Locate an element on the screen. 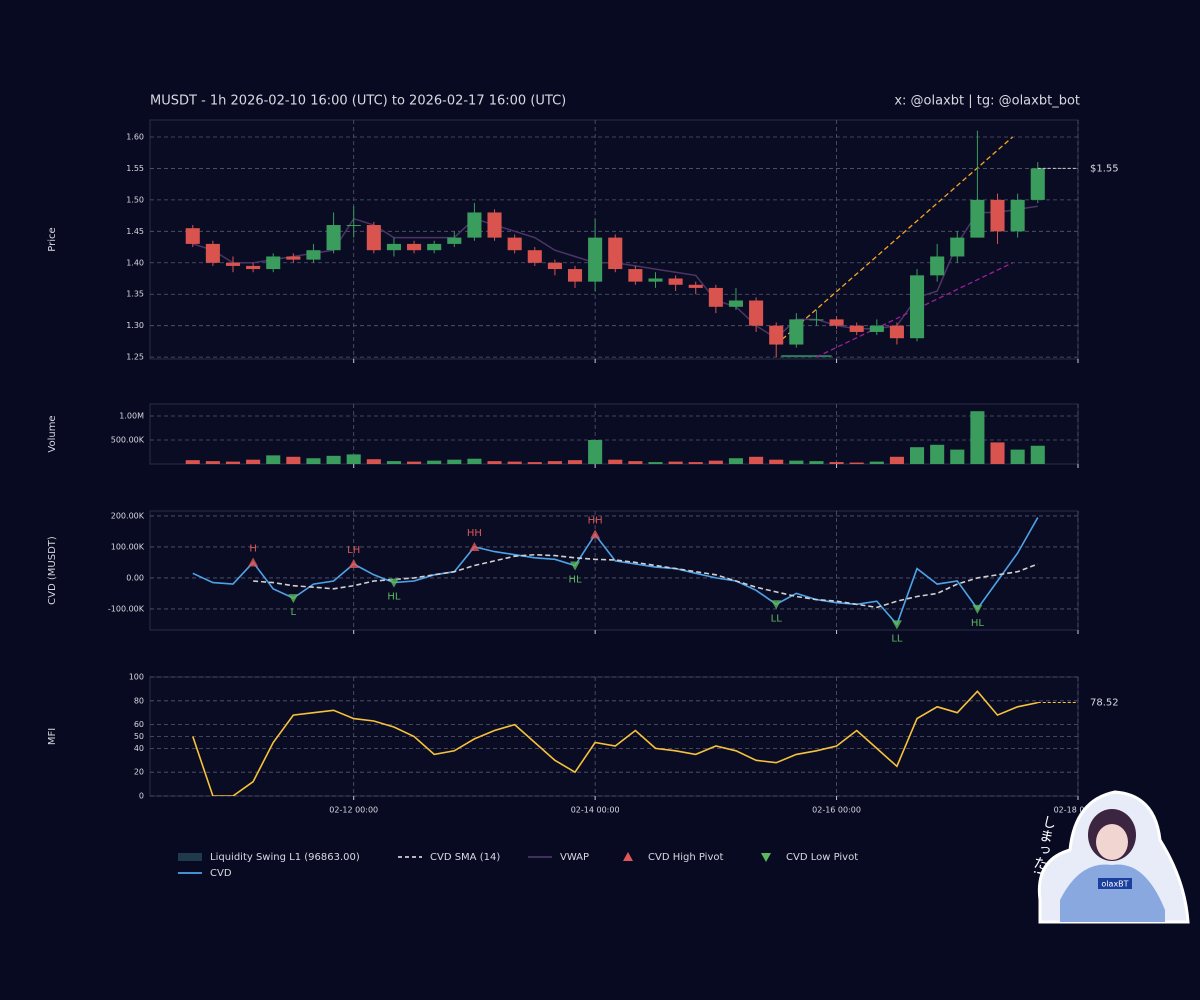 This screenshot has width=1200, height=1000. y-tick-label: 80 is located at coordinates (139, 700).